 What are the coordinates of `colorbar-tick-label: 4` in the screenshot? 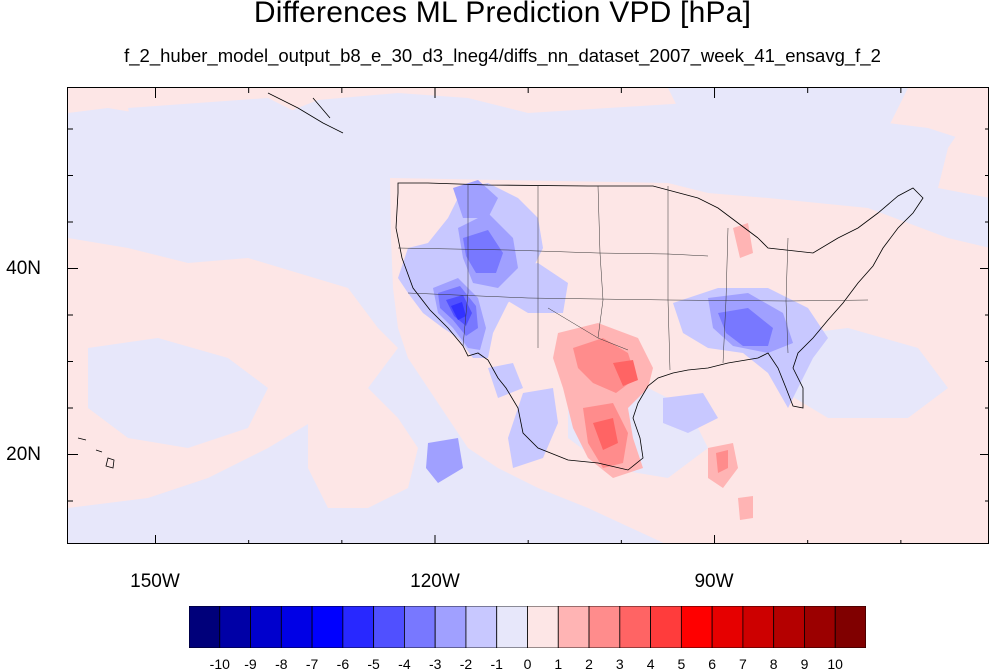 It's located at (650, 664).